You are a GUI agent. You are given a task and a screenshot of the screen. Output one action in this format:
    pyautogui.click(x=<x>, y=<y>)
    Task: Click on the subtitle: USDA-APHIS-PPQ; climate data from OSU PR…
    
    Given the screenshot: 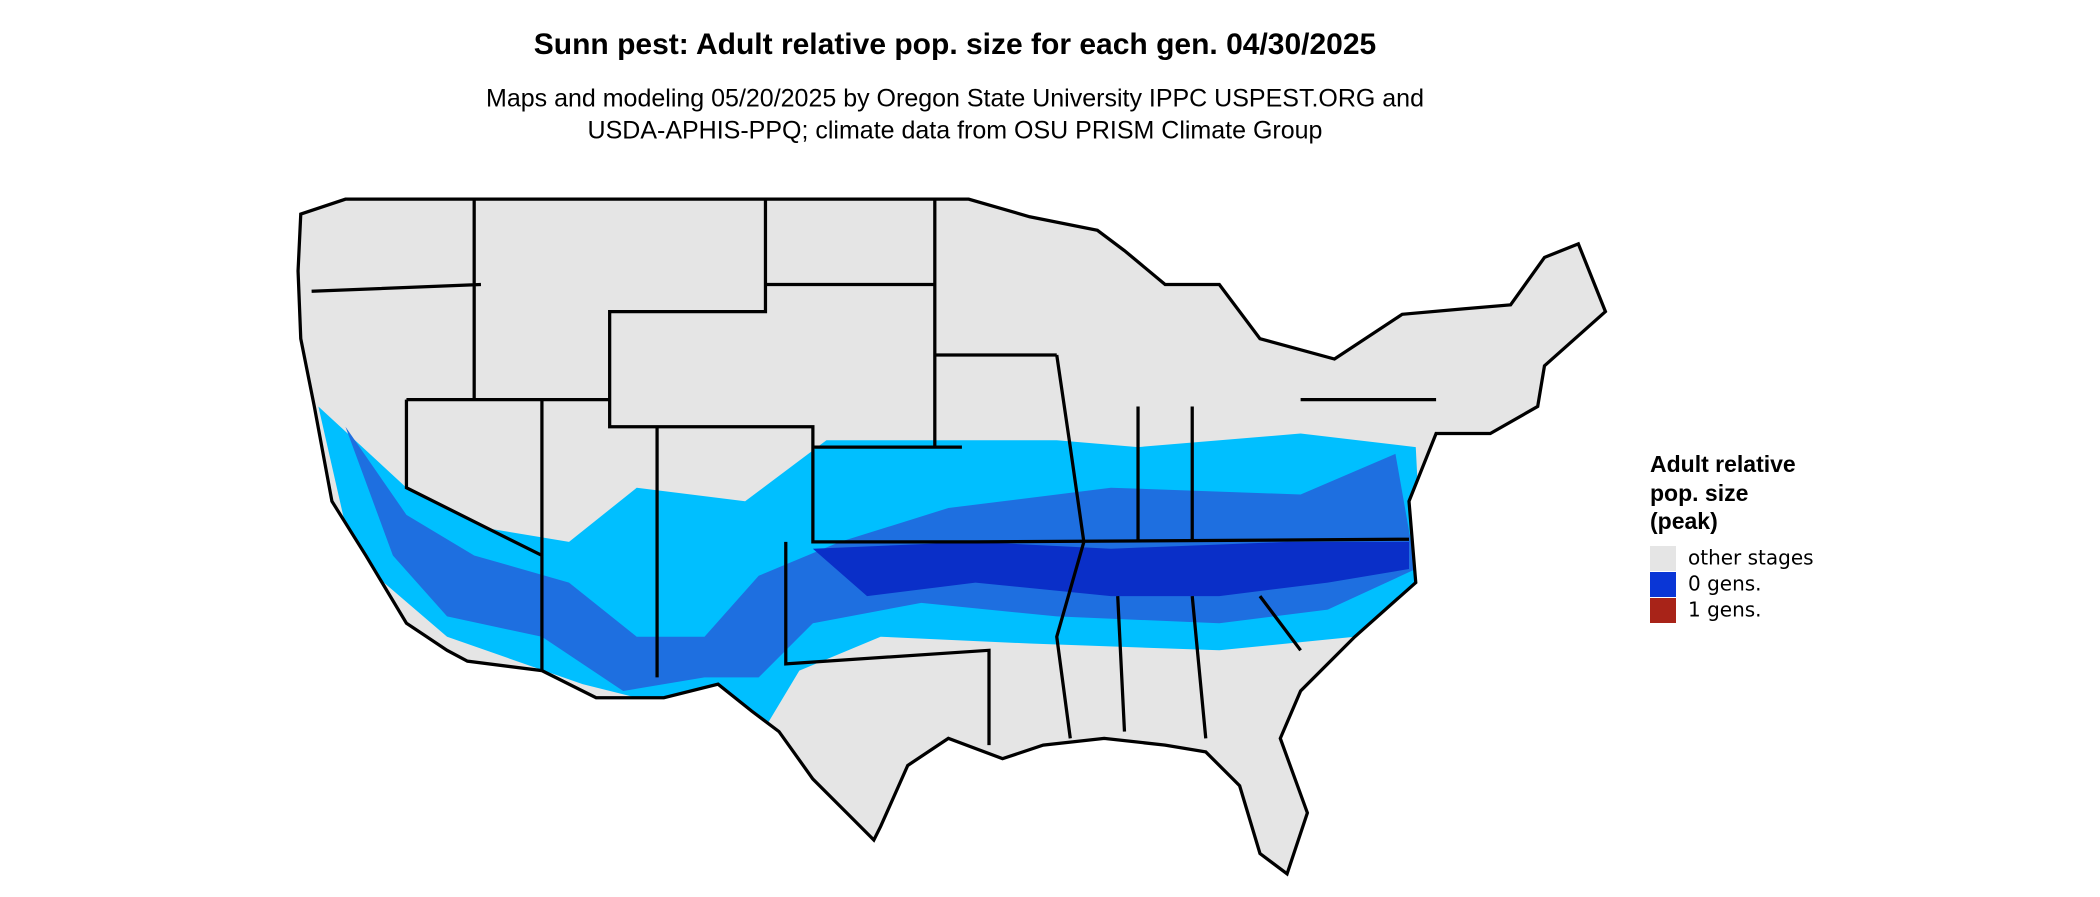 What is the action you would take?
    pyautogui.click(x=955, y=131)
    